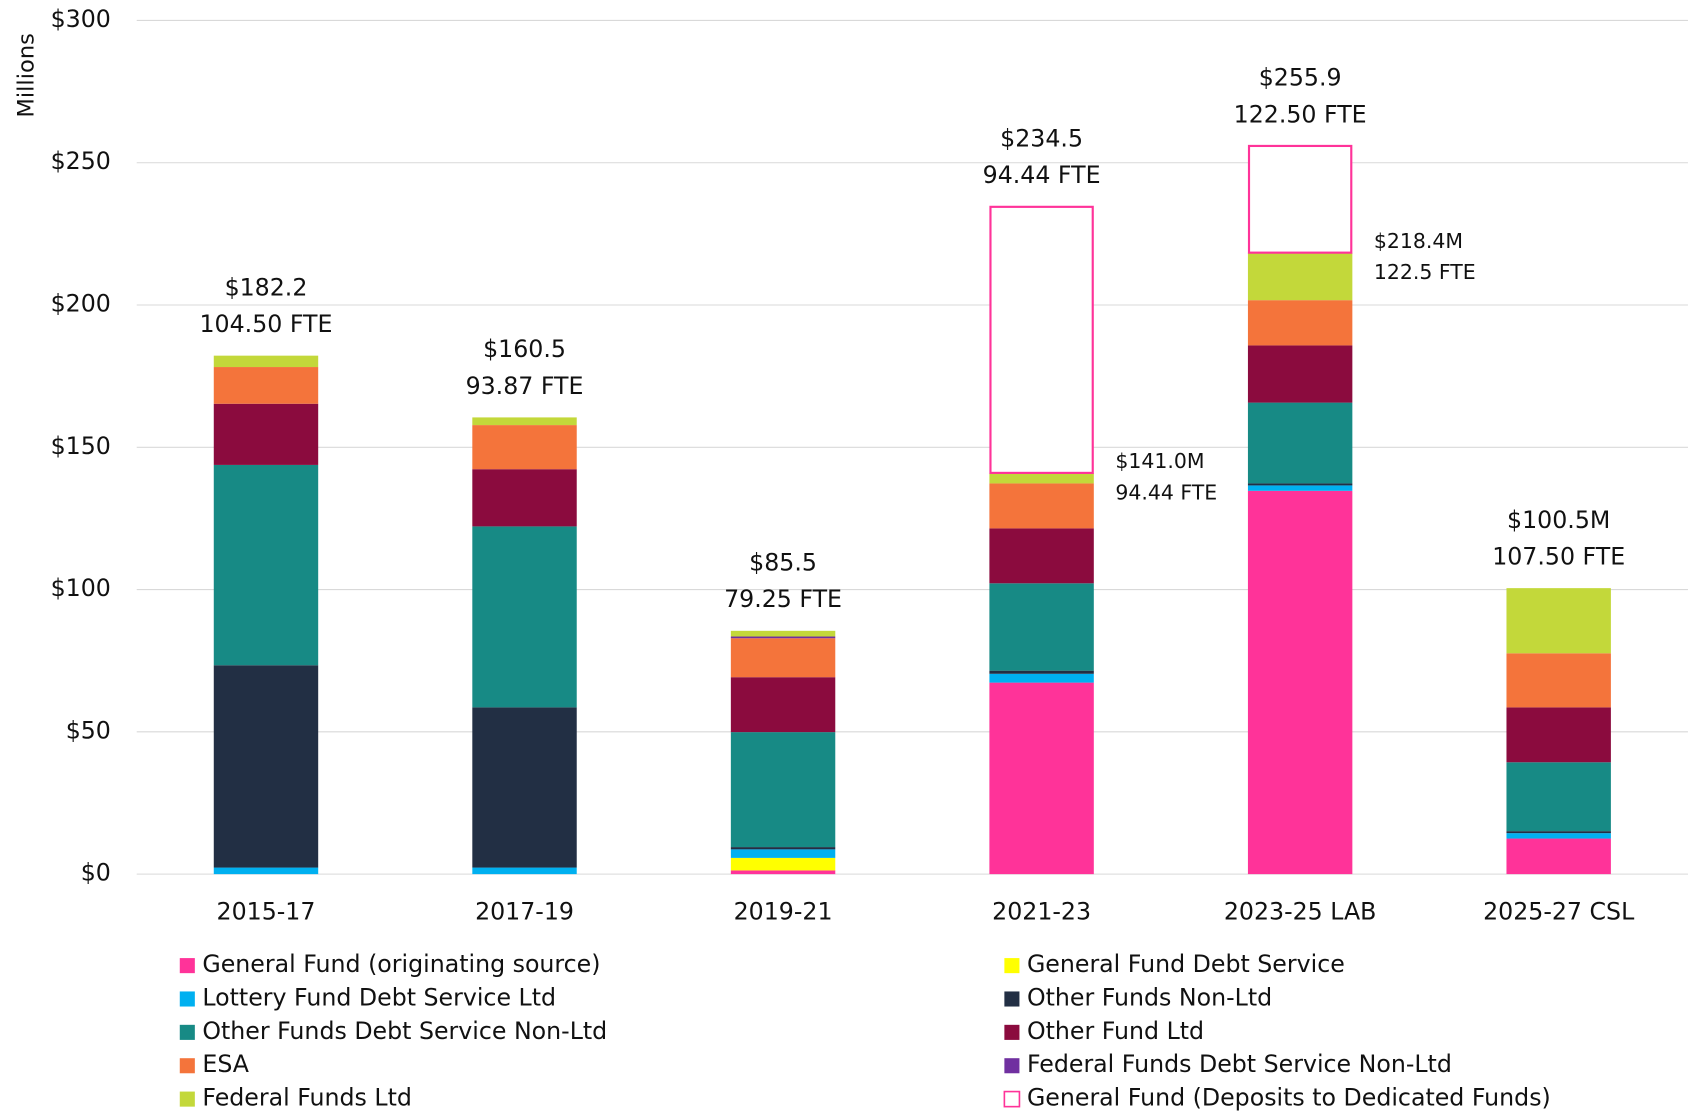 The height and width of the screenshot is (1113, 1688). What do you see at coordinates (524, 349) in the screenshot?
I see `total-label: $160.5` at bounding box center [524, 349].